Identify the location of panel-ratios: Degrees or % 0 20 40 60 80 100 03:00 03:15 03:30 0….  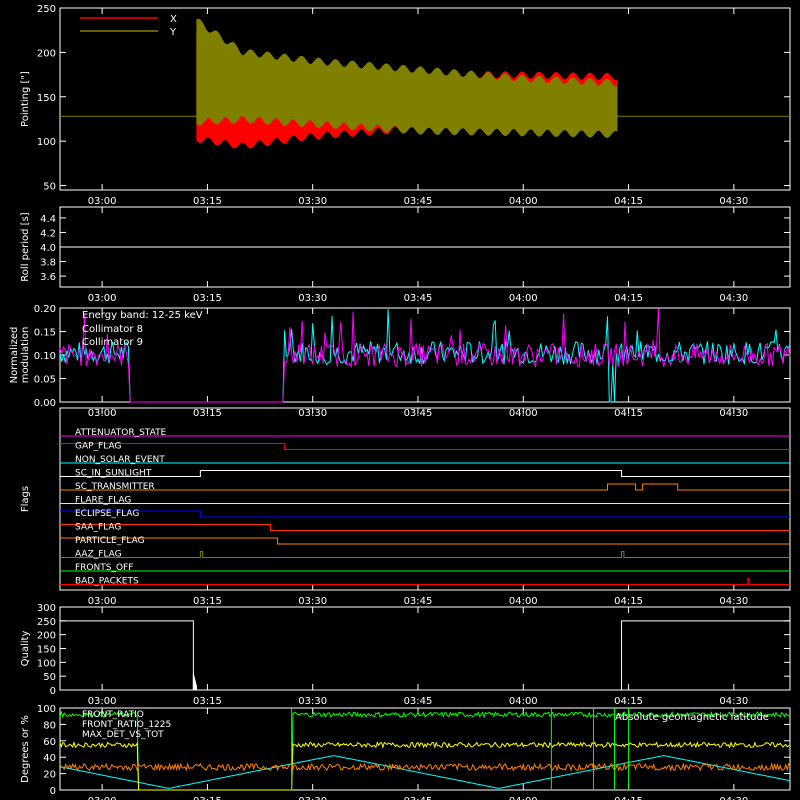
(405, 752).